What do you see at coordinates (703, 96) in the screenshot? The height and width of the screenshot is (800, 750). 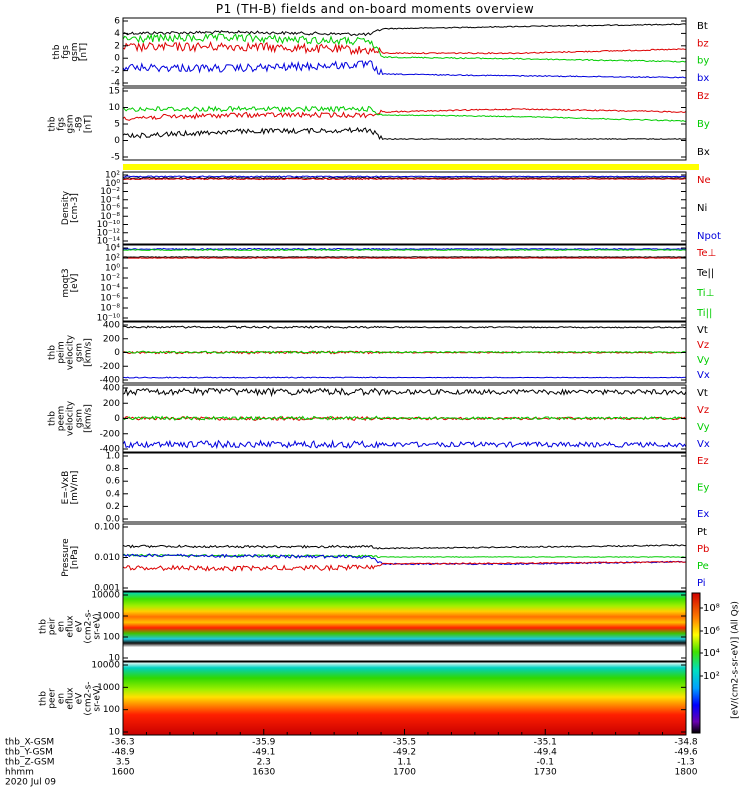 I see `legend-fgs-gse-0: Bz` at bounding box center [703, 96].